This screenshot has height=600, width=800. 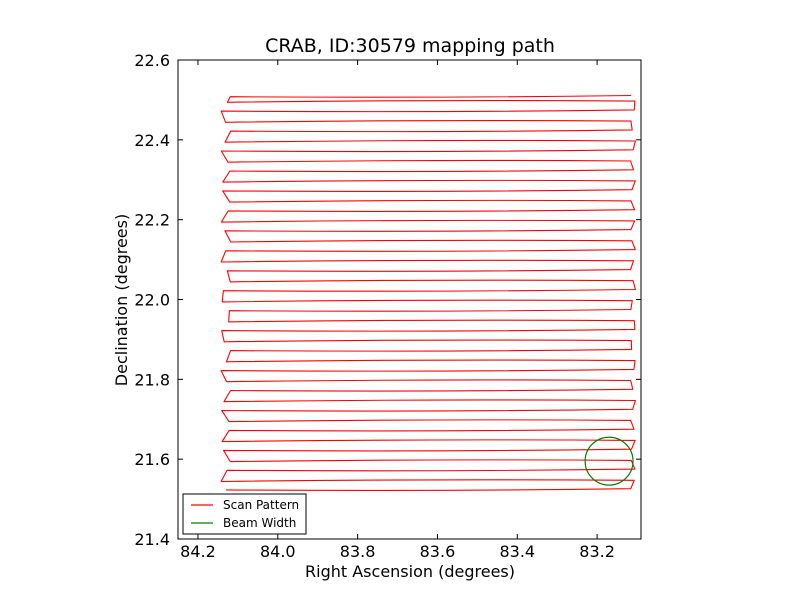 I want to click on x-tick-label: 83.2, so click(x=597, y=551).